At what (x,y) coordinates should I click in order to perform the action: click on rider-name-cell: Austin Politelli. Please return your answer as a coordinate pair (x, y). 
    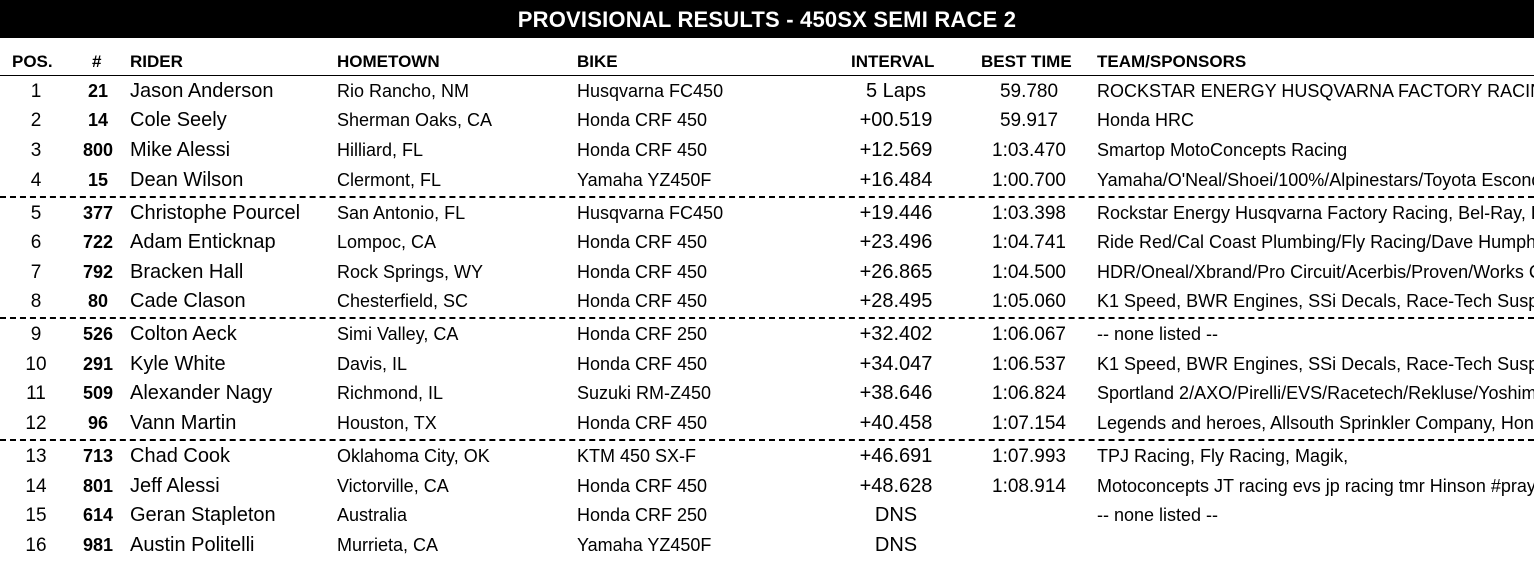
    Looking at the image, I should click on (192, 545).